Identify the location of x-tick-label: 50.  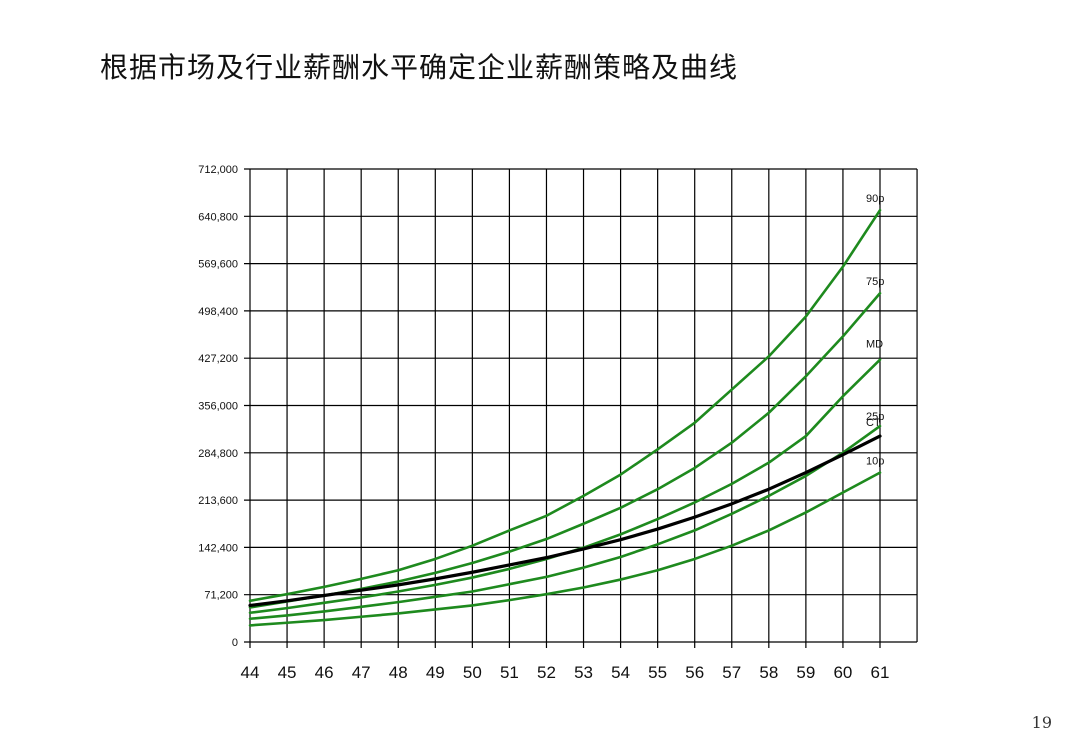
(472, 672).